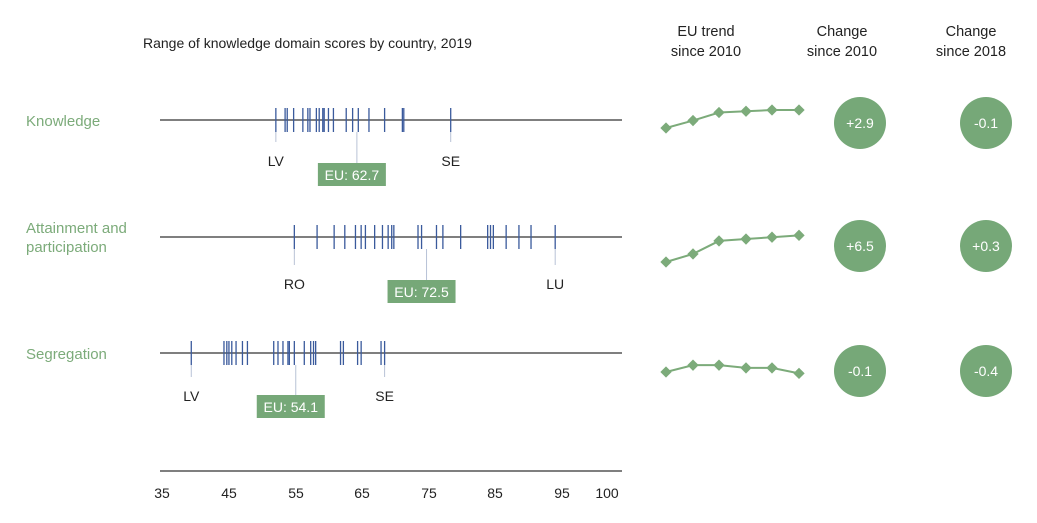  I want to click on change-since-2018-value: -0.1, so click(986, 123).